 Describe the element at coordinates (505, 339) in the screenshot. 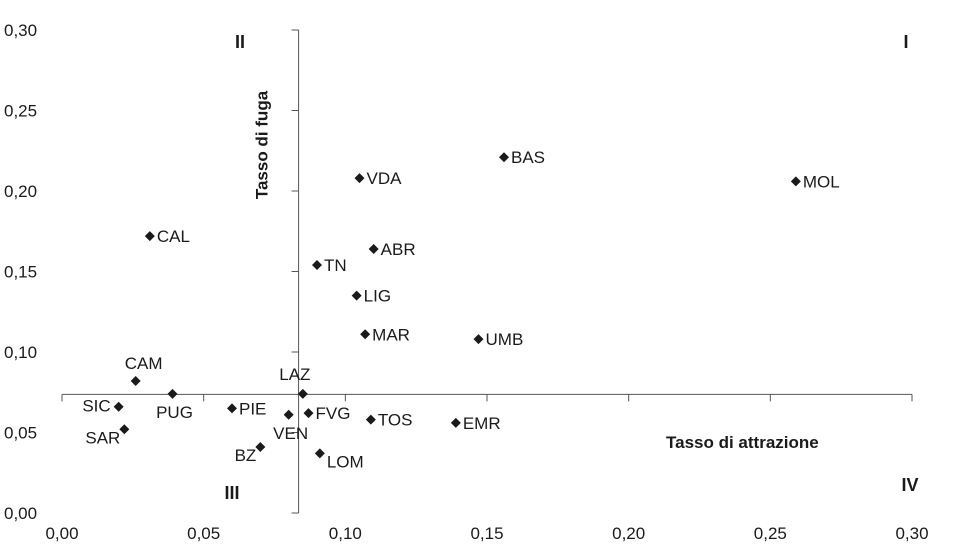

I see `data-point-label: UMB` at that location.